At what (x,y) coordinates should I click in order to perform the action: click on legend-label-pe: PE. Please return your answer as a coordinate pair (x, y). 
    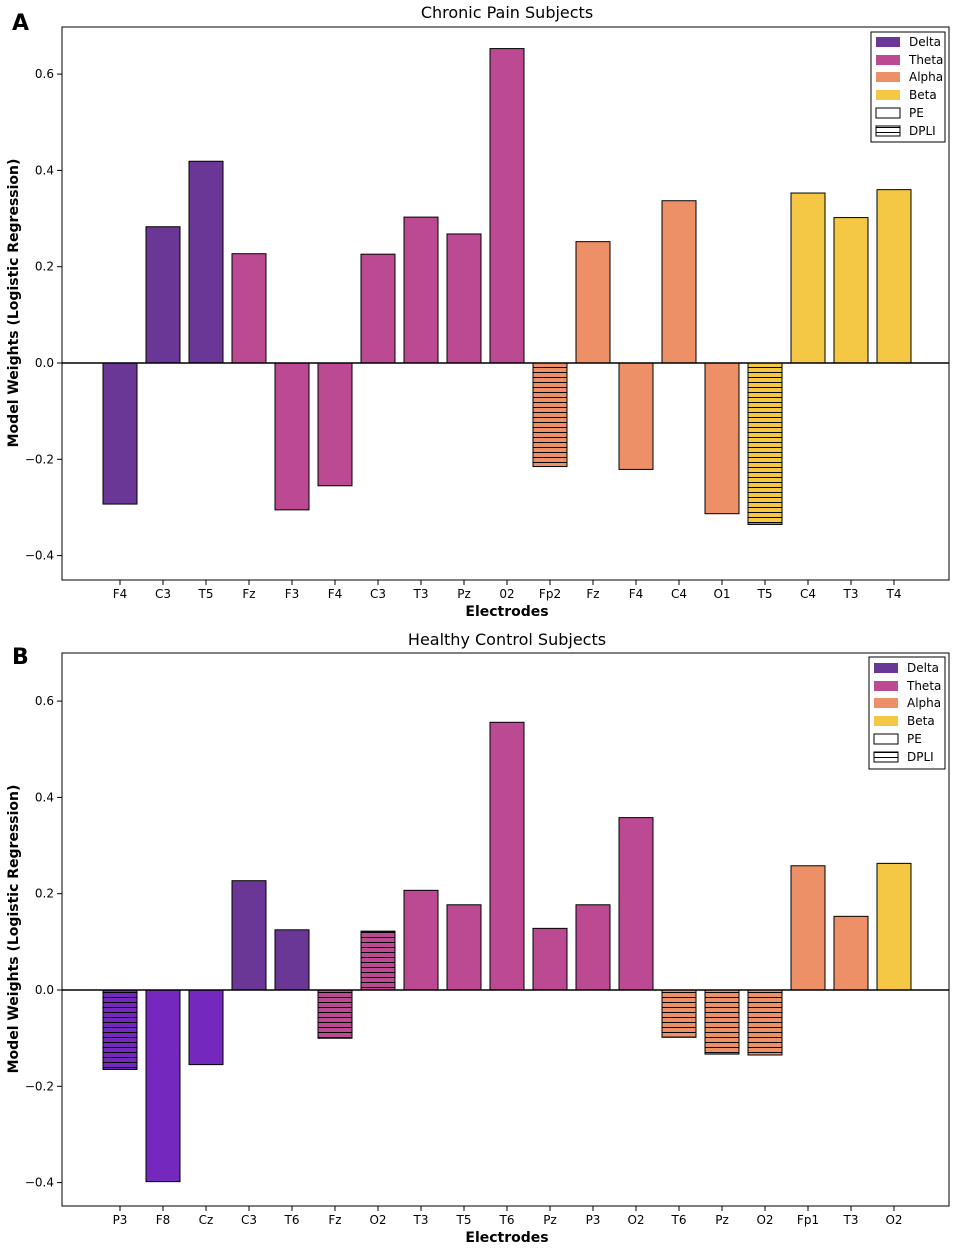
    Looking at the image, I should click on (916, 113).